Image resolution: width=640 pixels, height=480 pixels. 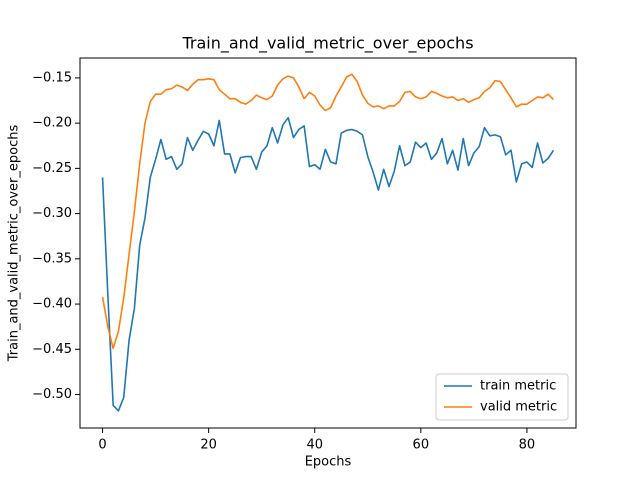 I want to click on legend-label: valid metric, so click(x=518, y=407).